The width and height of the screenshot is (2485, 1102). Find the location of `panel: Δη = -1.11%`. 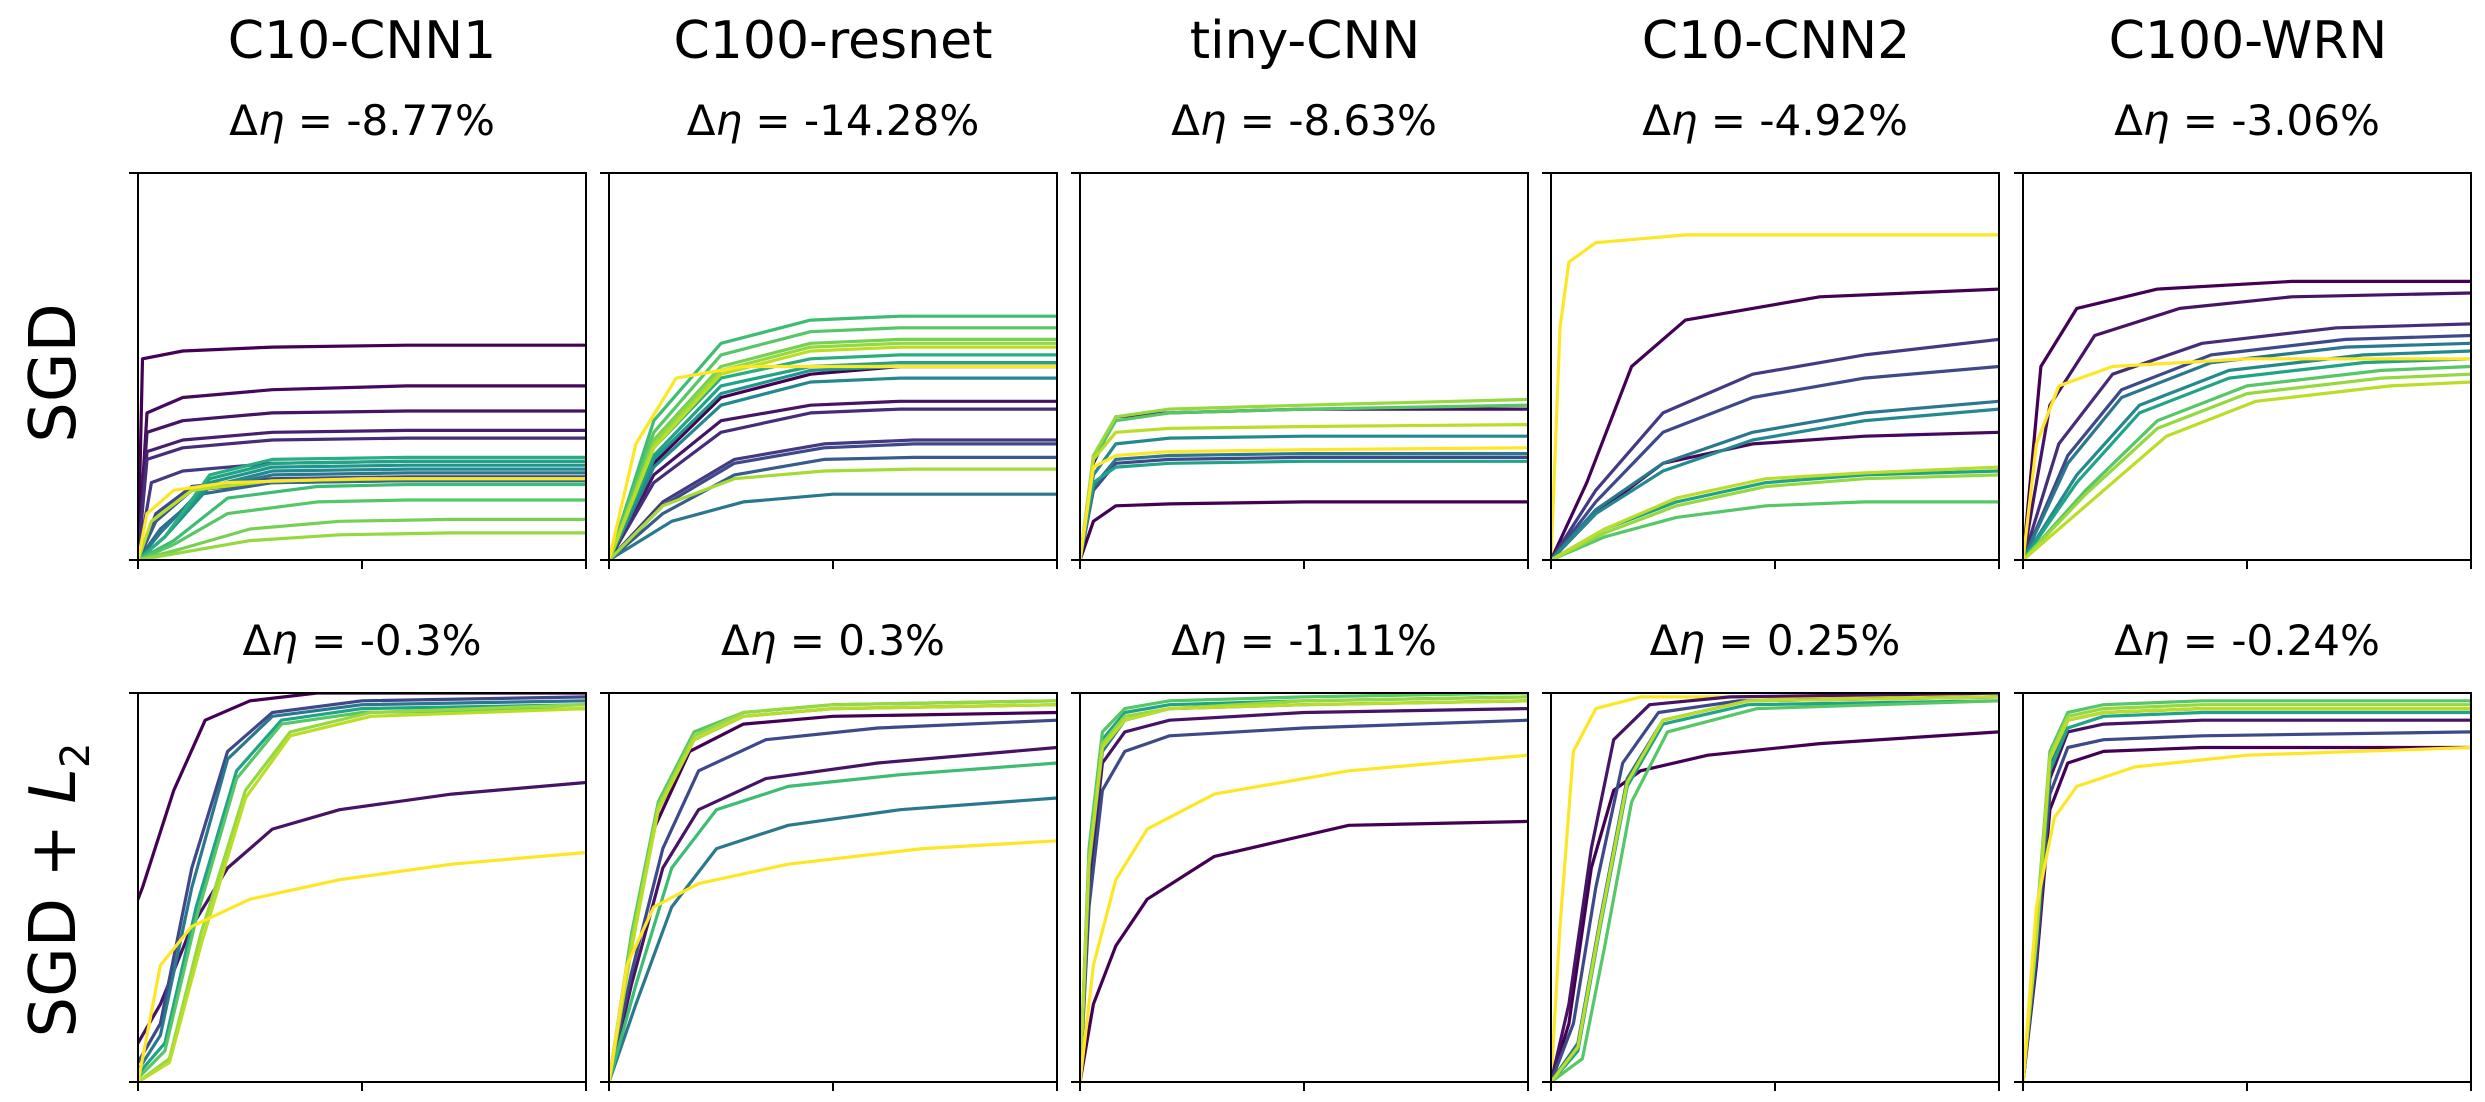

panel: Δη = -1.11% is located at coordinates (1300, 853).